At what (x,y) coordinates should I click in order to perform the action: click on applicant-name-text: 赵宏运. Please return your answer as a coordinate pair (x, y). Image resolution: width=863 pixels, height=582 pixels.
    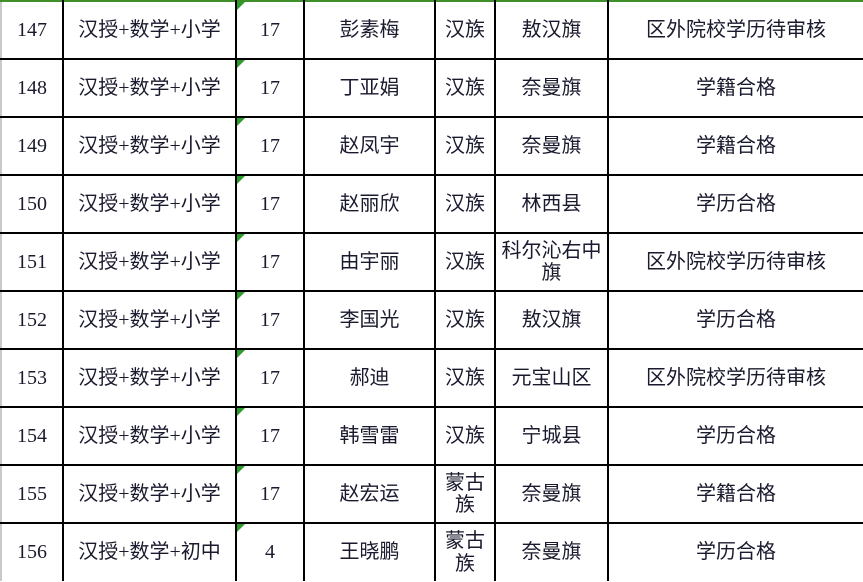
    Looking at the image, I should click on (369, 493).